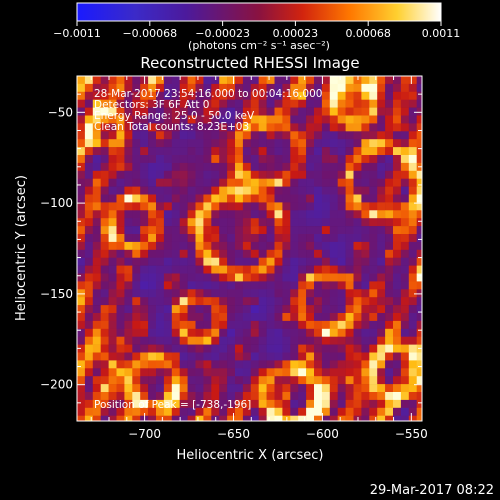 This screenshot has width=500, height=500. I want to click on annotation-time-range: 28-Mar-2017 23:54:16.000 to 00:04:16.000, so click(208, 94).